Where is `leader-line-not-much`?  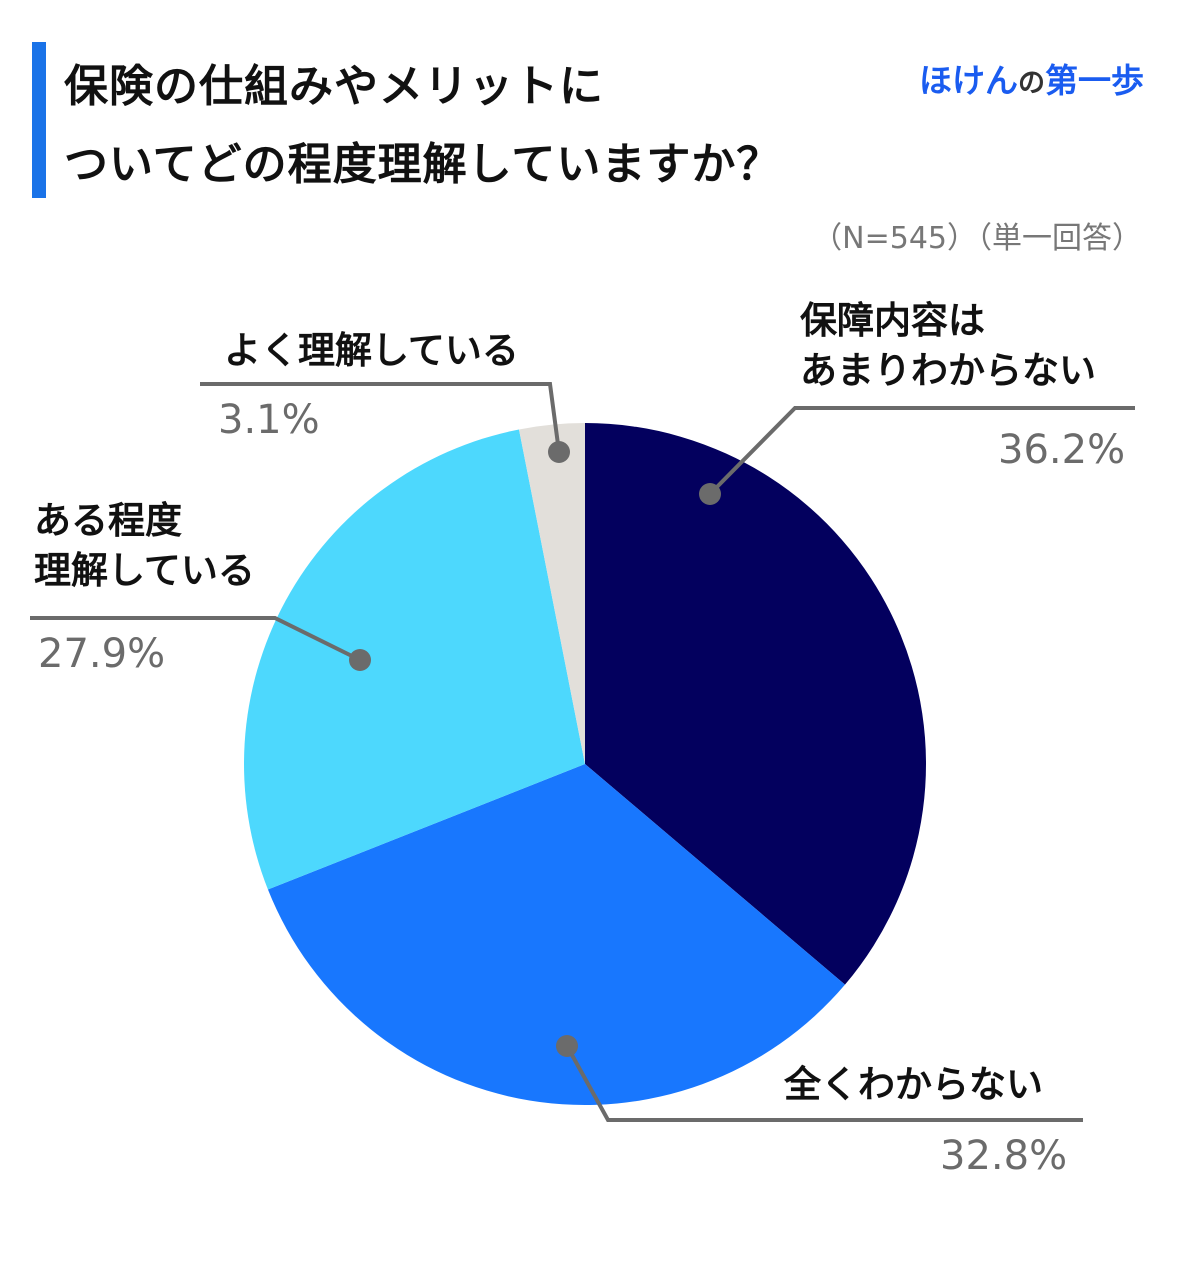
leader-line-not-much is located at coordinates (921, 451).